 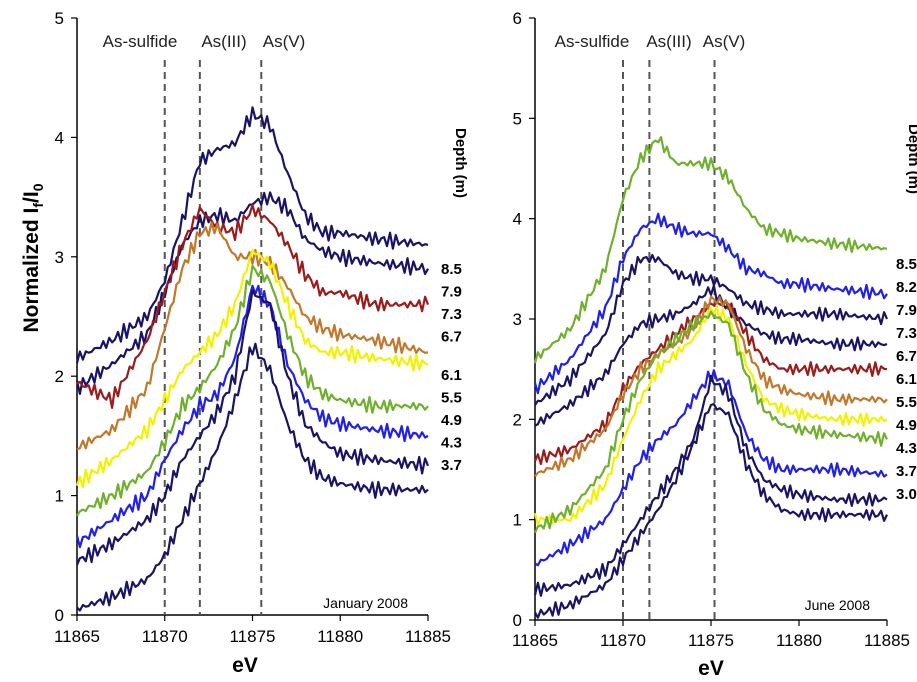 What do you see at coordinates (33, 257) in the screenshot?
I see `y-axis-title: Normalized If/I0` at bounding box center [33, 257].